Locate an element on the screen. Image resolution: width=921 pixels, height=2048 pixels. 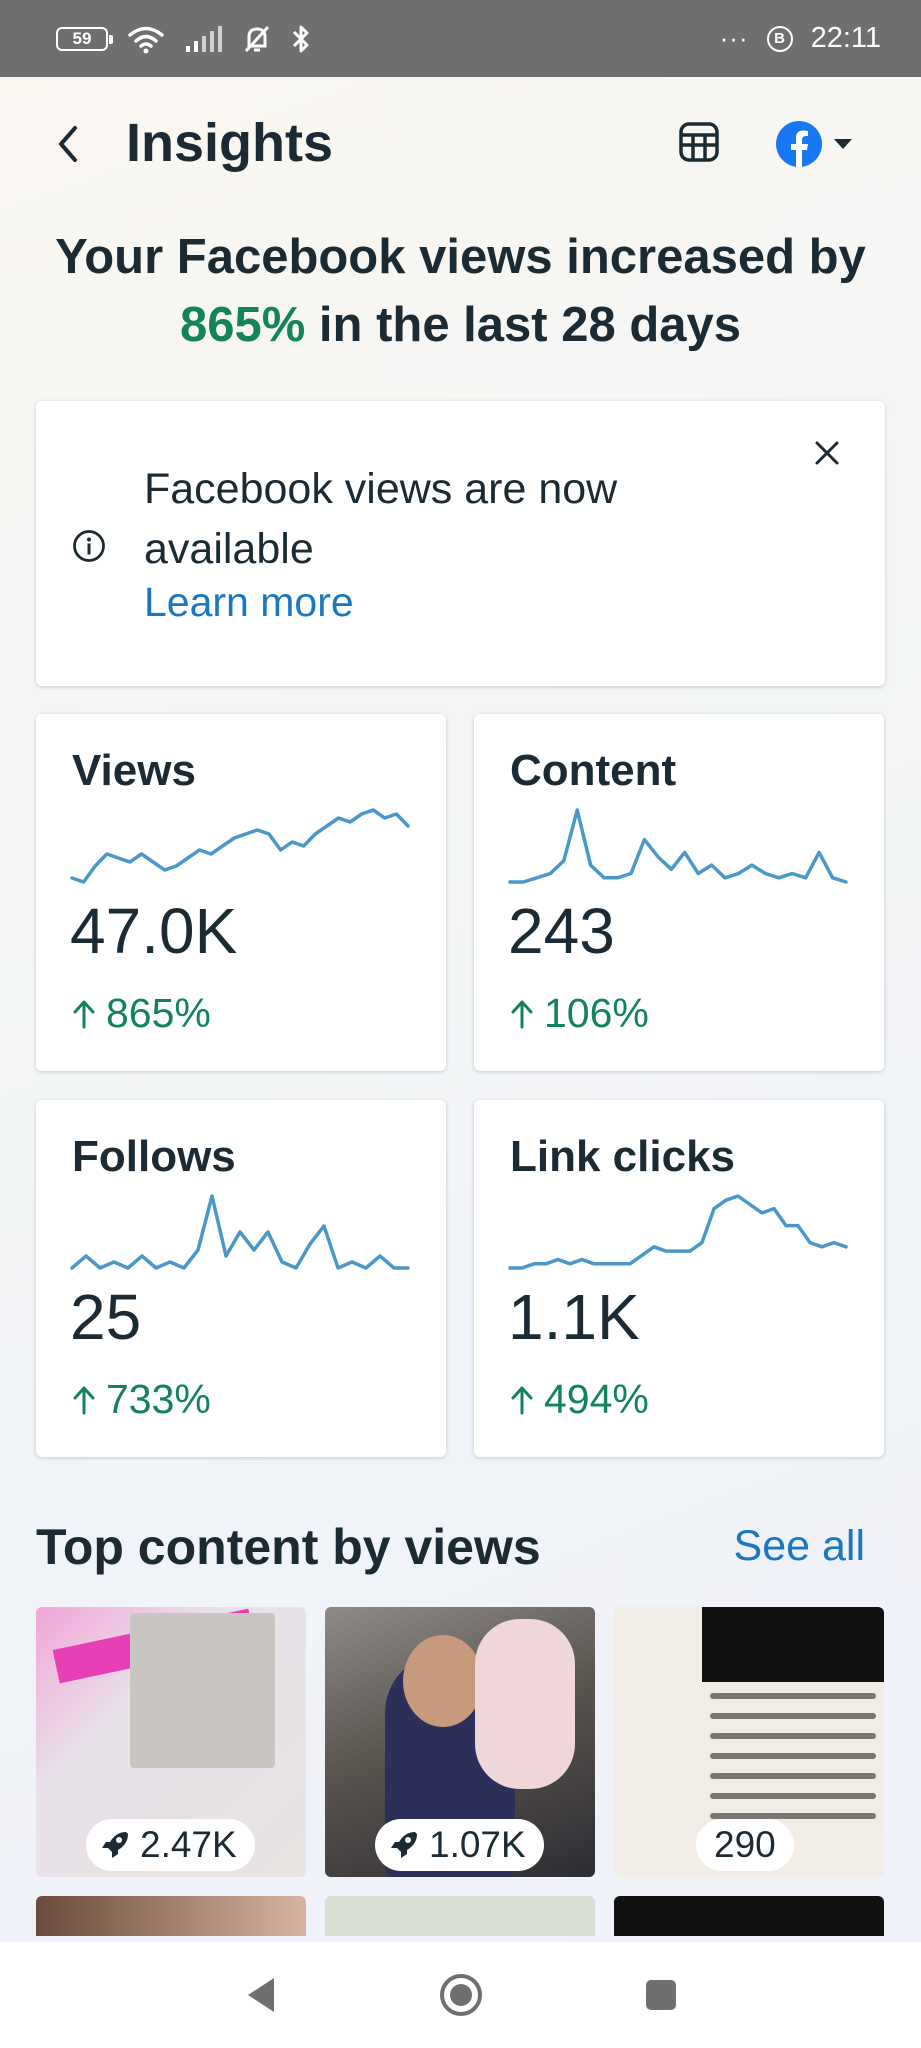
learn-more-link: Learn more is located at coordinates (249, 602).